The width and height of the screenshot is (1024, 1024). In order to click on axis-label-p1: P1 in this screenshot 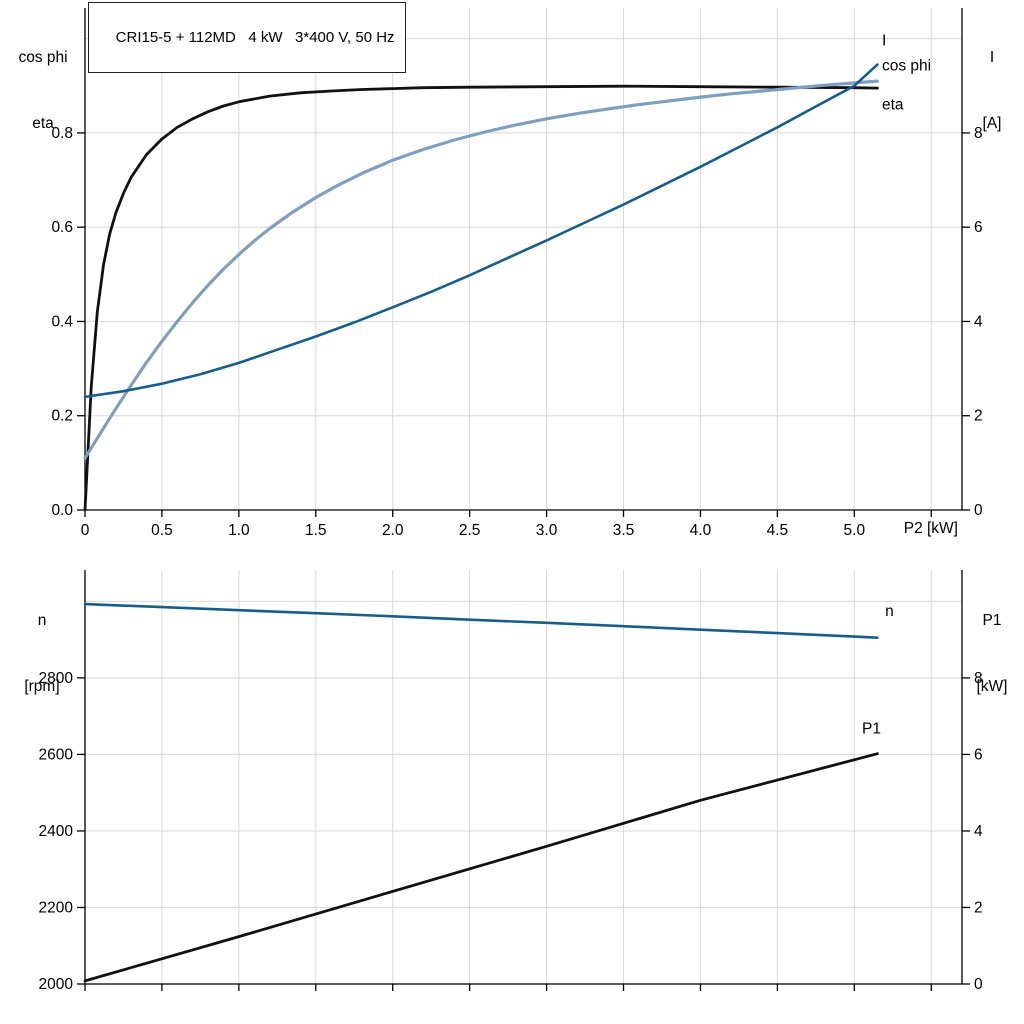, I will do `click(992, 620)`.